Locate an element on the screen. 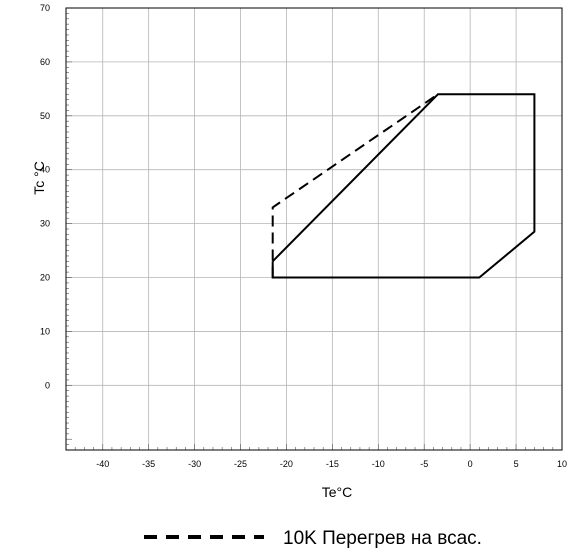  x-tick-label: -5 is located at coordinates (424, 464).